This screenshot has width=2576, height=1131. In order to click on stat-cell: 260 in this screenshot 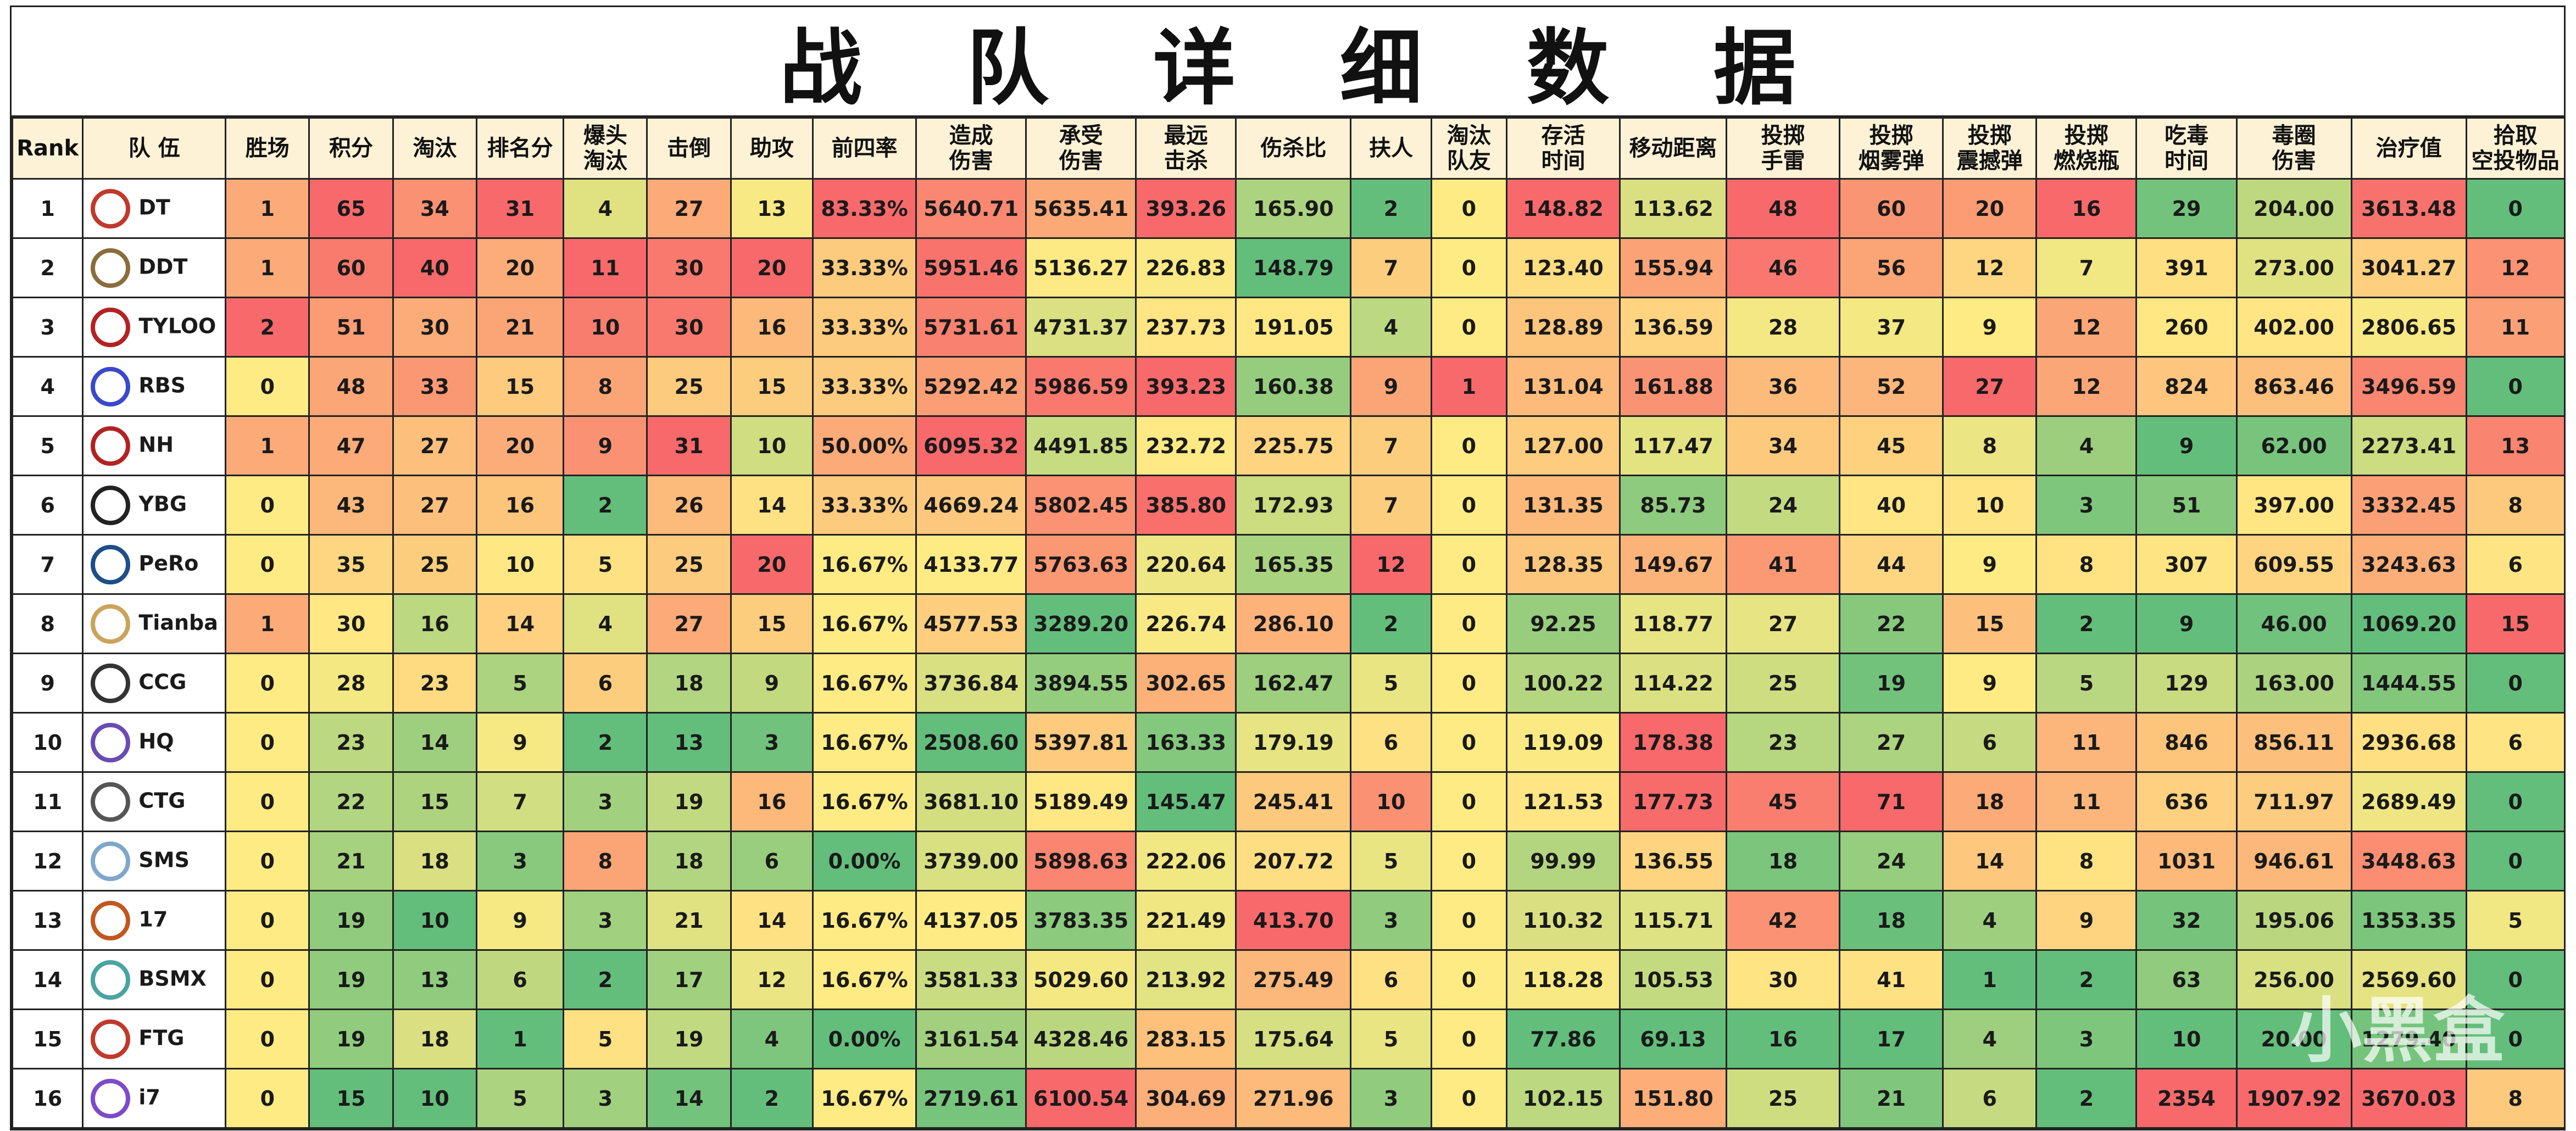, I will do `click(2186, 328)`.